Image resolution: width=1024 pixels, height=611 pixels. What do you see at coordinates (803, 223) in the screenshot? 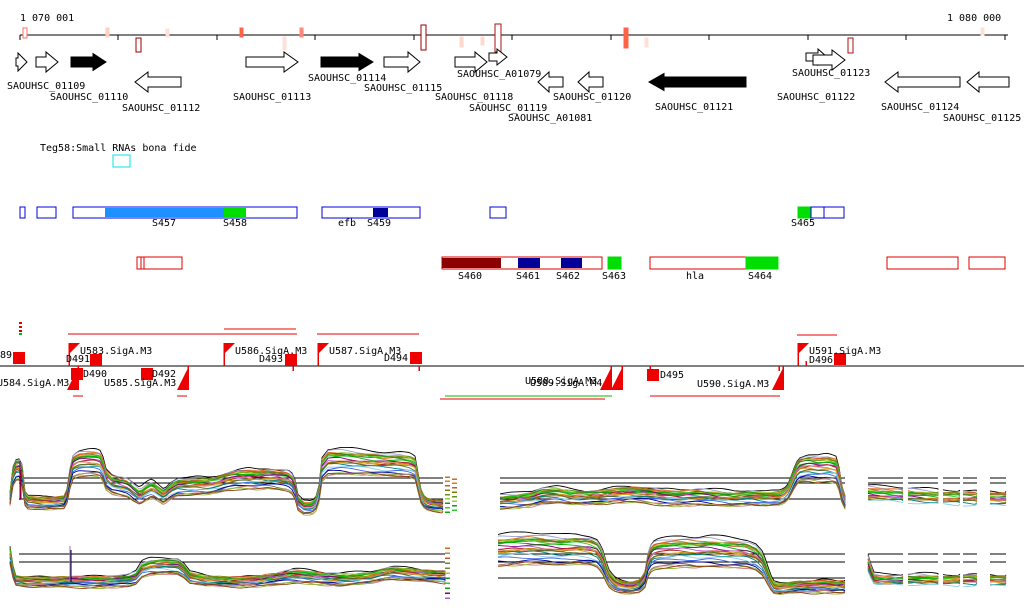
I see `srna-blue-label: S465` at bounding box center [803, 223].